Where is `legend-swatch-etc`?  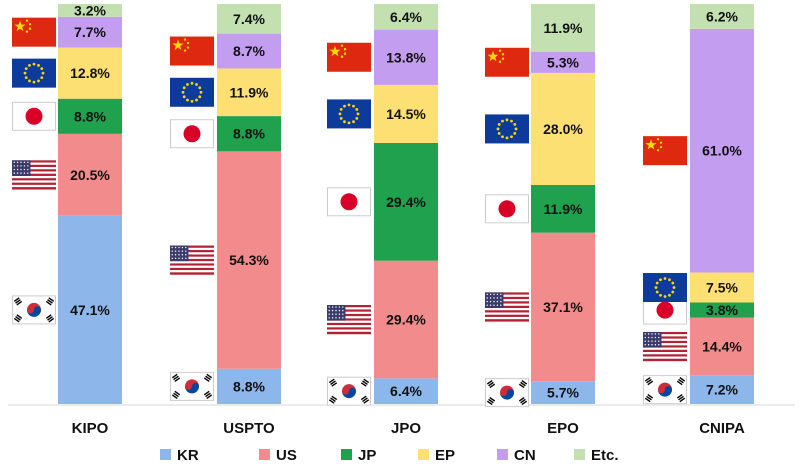
legend-swatch-etc is located at coordinates (579, 454).